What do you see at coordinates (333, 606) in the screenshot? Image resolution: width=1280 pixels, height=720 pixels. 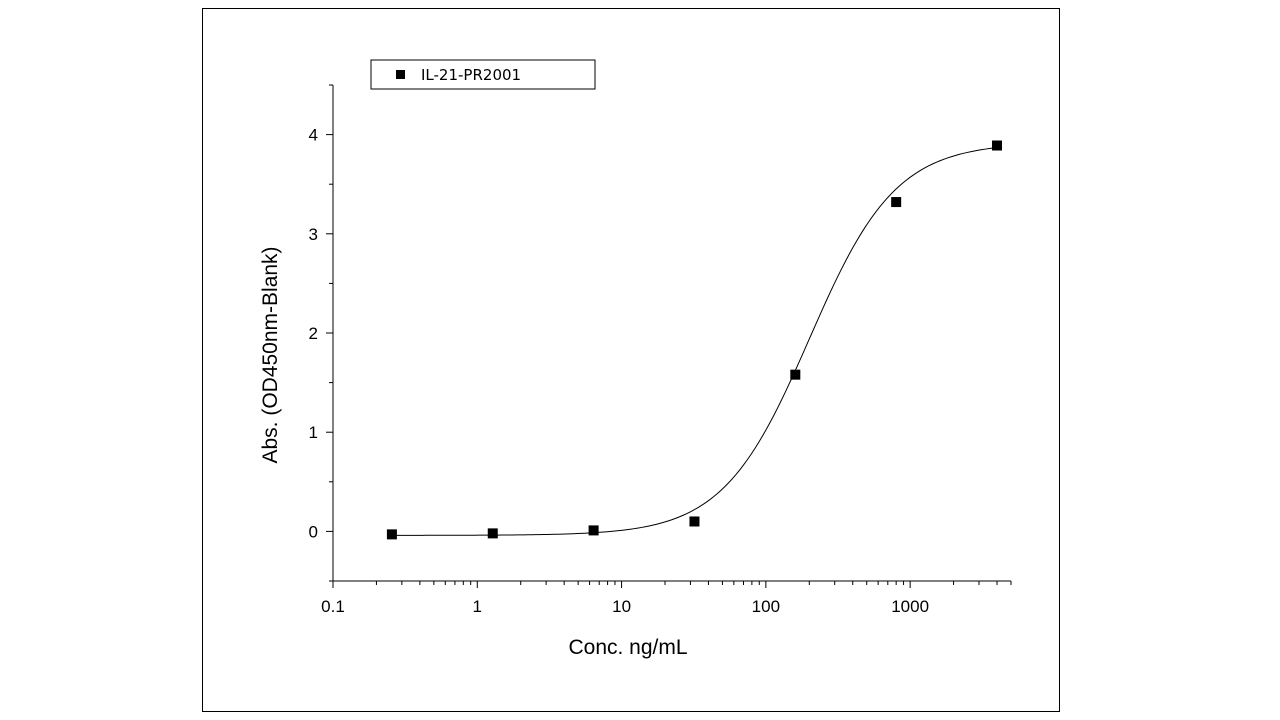 I see `x-tick-label: 0.1` at bounding box center [333, 606].